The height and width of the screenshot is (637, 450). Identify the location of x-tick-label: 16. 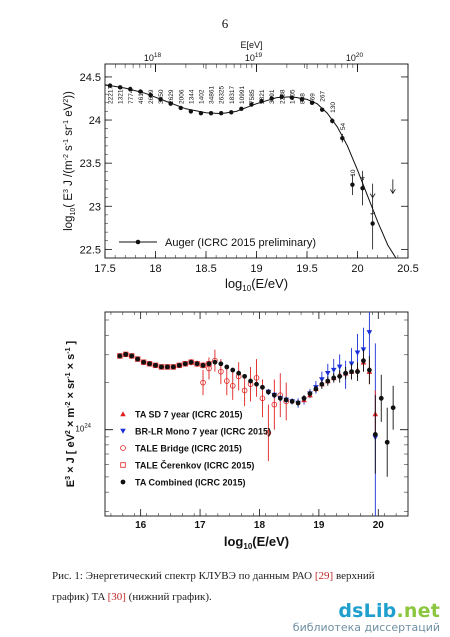
(141, 525).